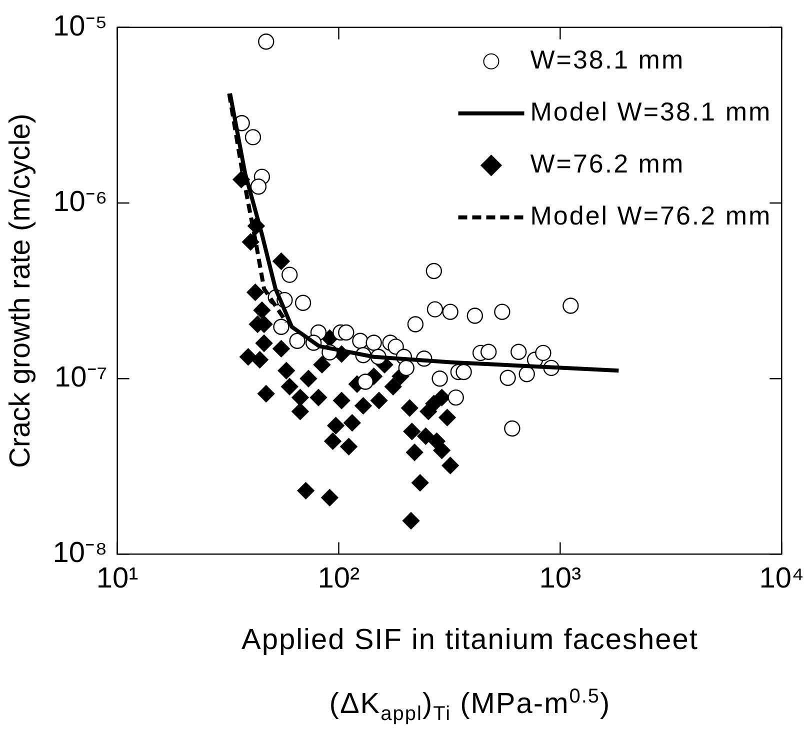  Describe the element at coordinates (470, 675) in the screenshot. I see `x-axis-title: Applied SIF in titanium facesheet (ΔK$_{appl}$)$_{Ti}$ (MPa-m$^{0.5}$)` at that location.